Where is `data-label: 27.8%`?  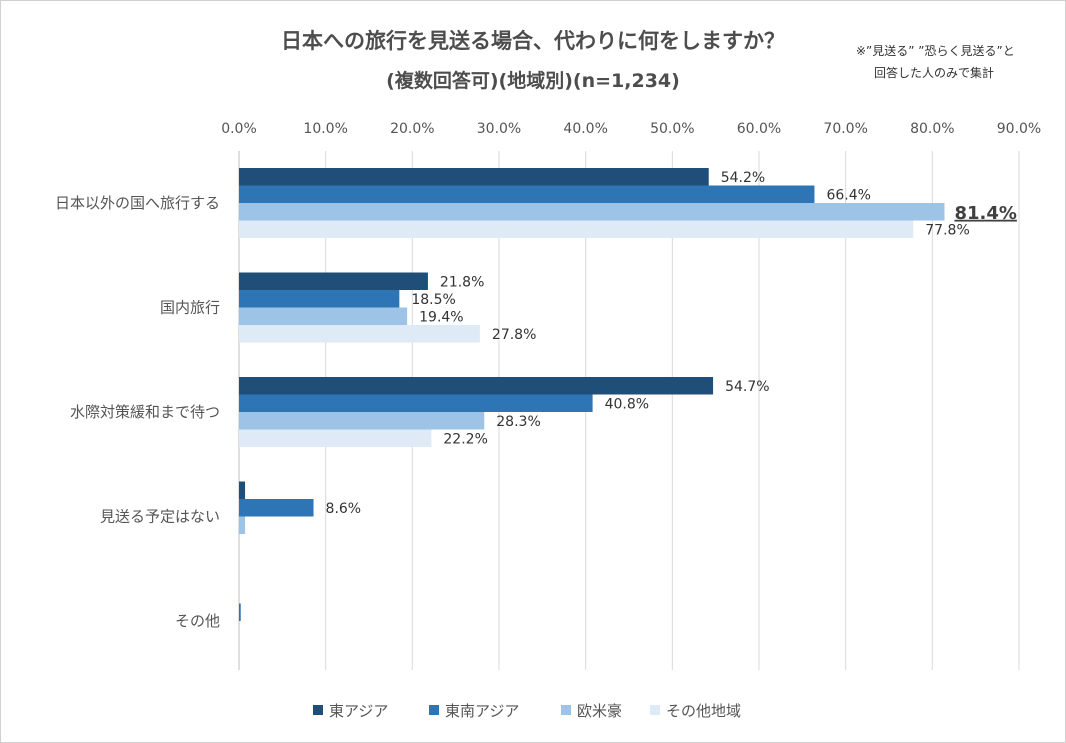
data-label: 27.8% is located at coordinates (514, 335).